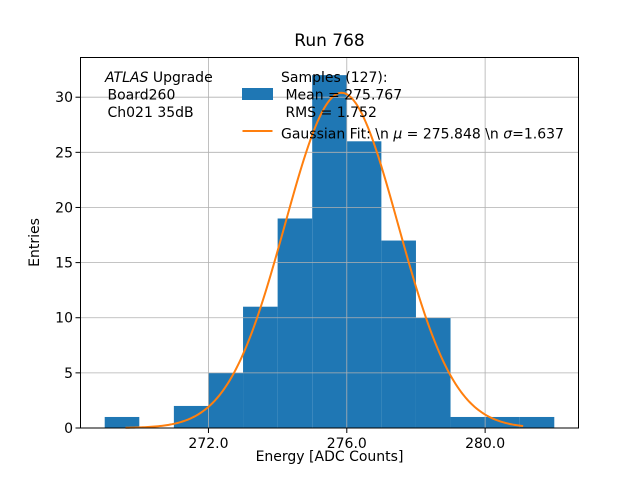  I want to click on annotation-line-3: Ch021 35dB, so click(151, 113).